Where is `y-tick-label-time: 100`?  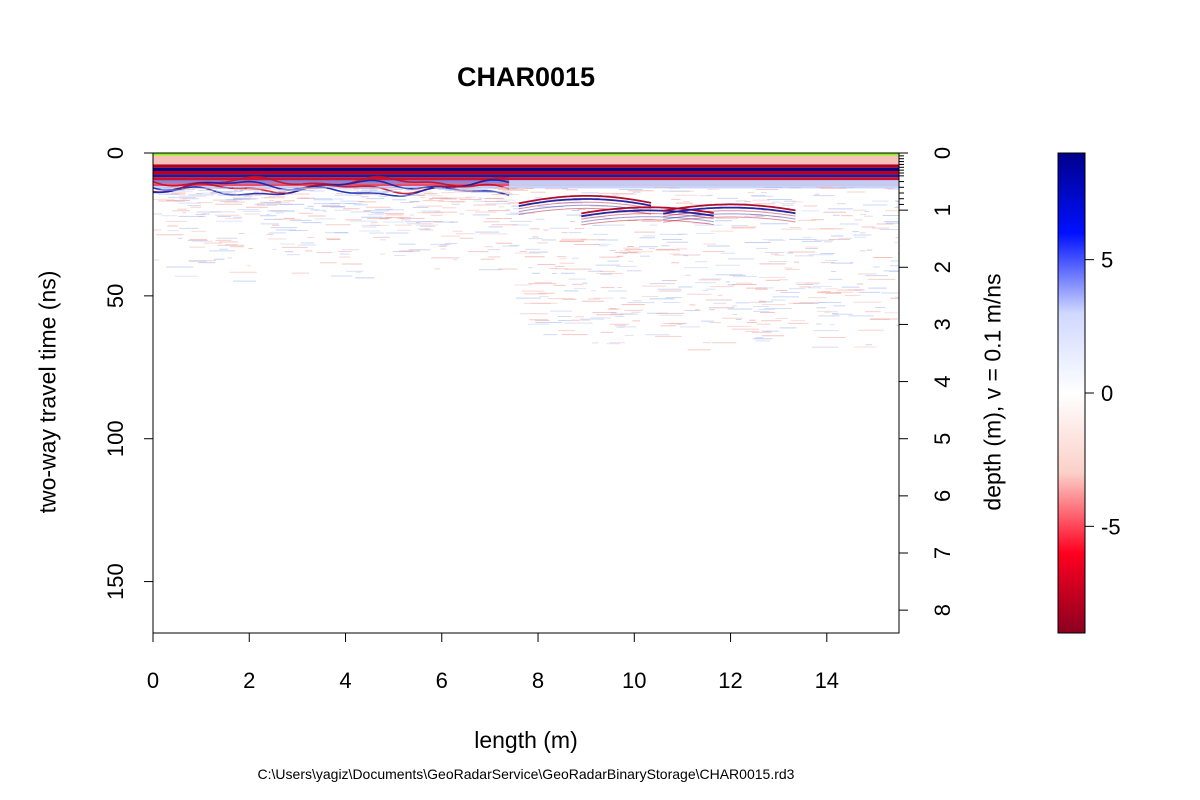 y-tick-label-time: 100 is located at coordinates (115, 438).